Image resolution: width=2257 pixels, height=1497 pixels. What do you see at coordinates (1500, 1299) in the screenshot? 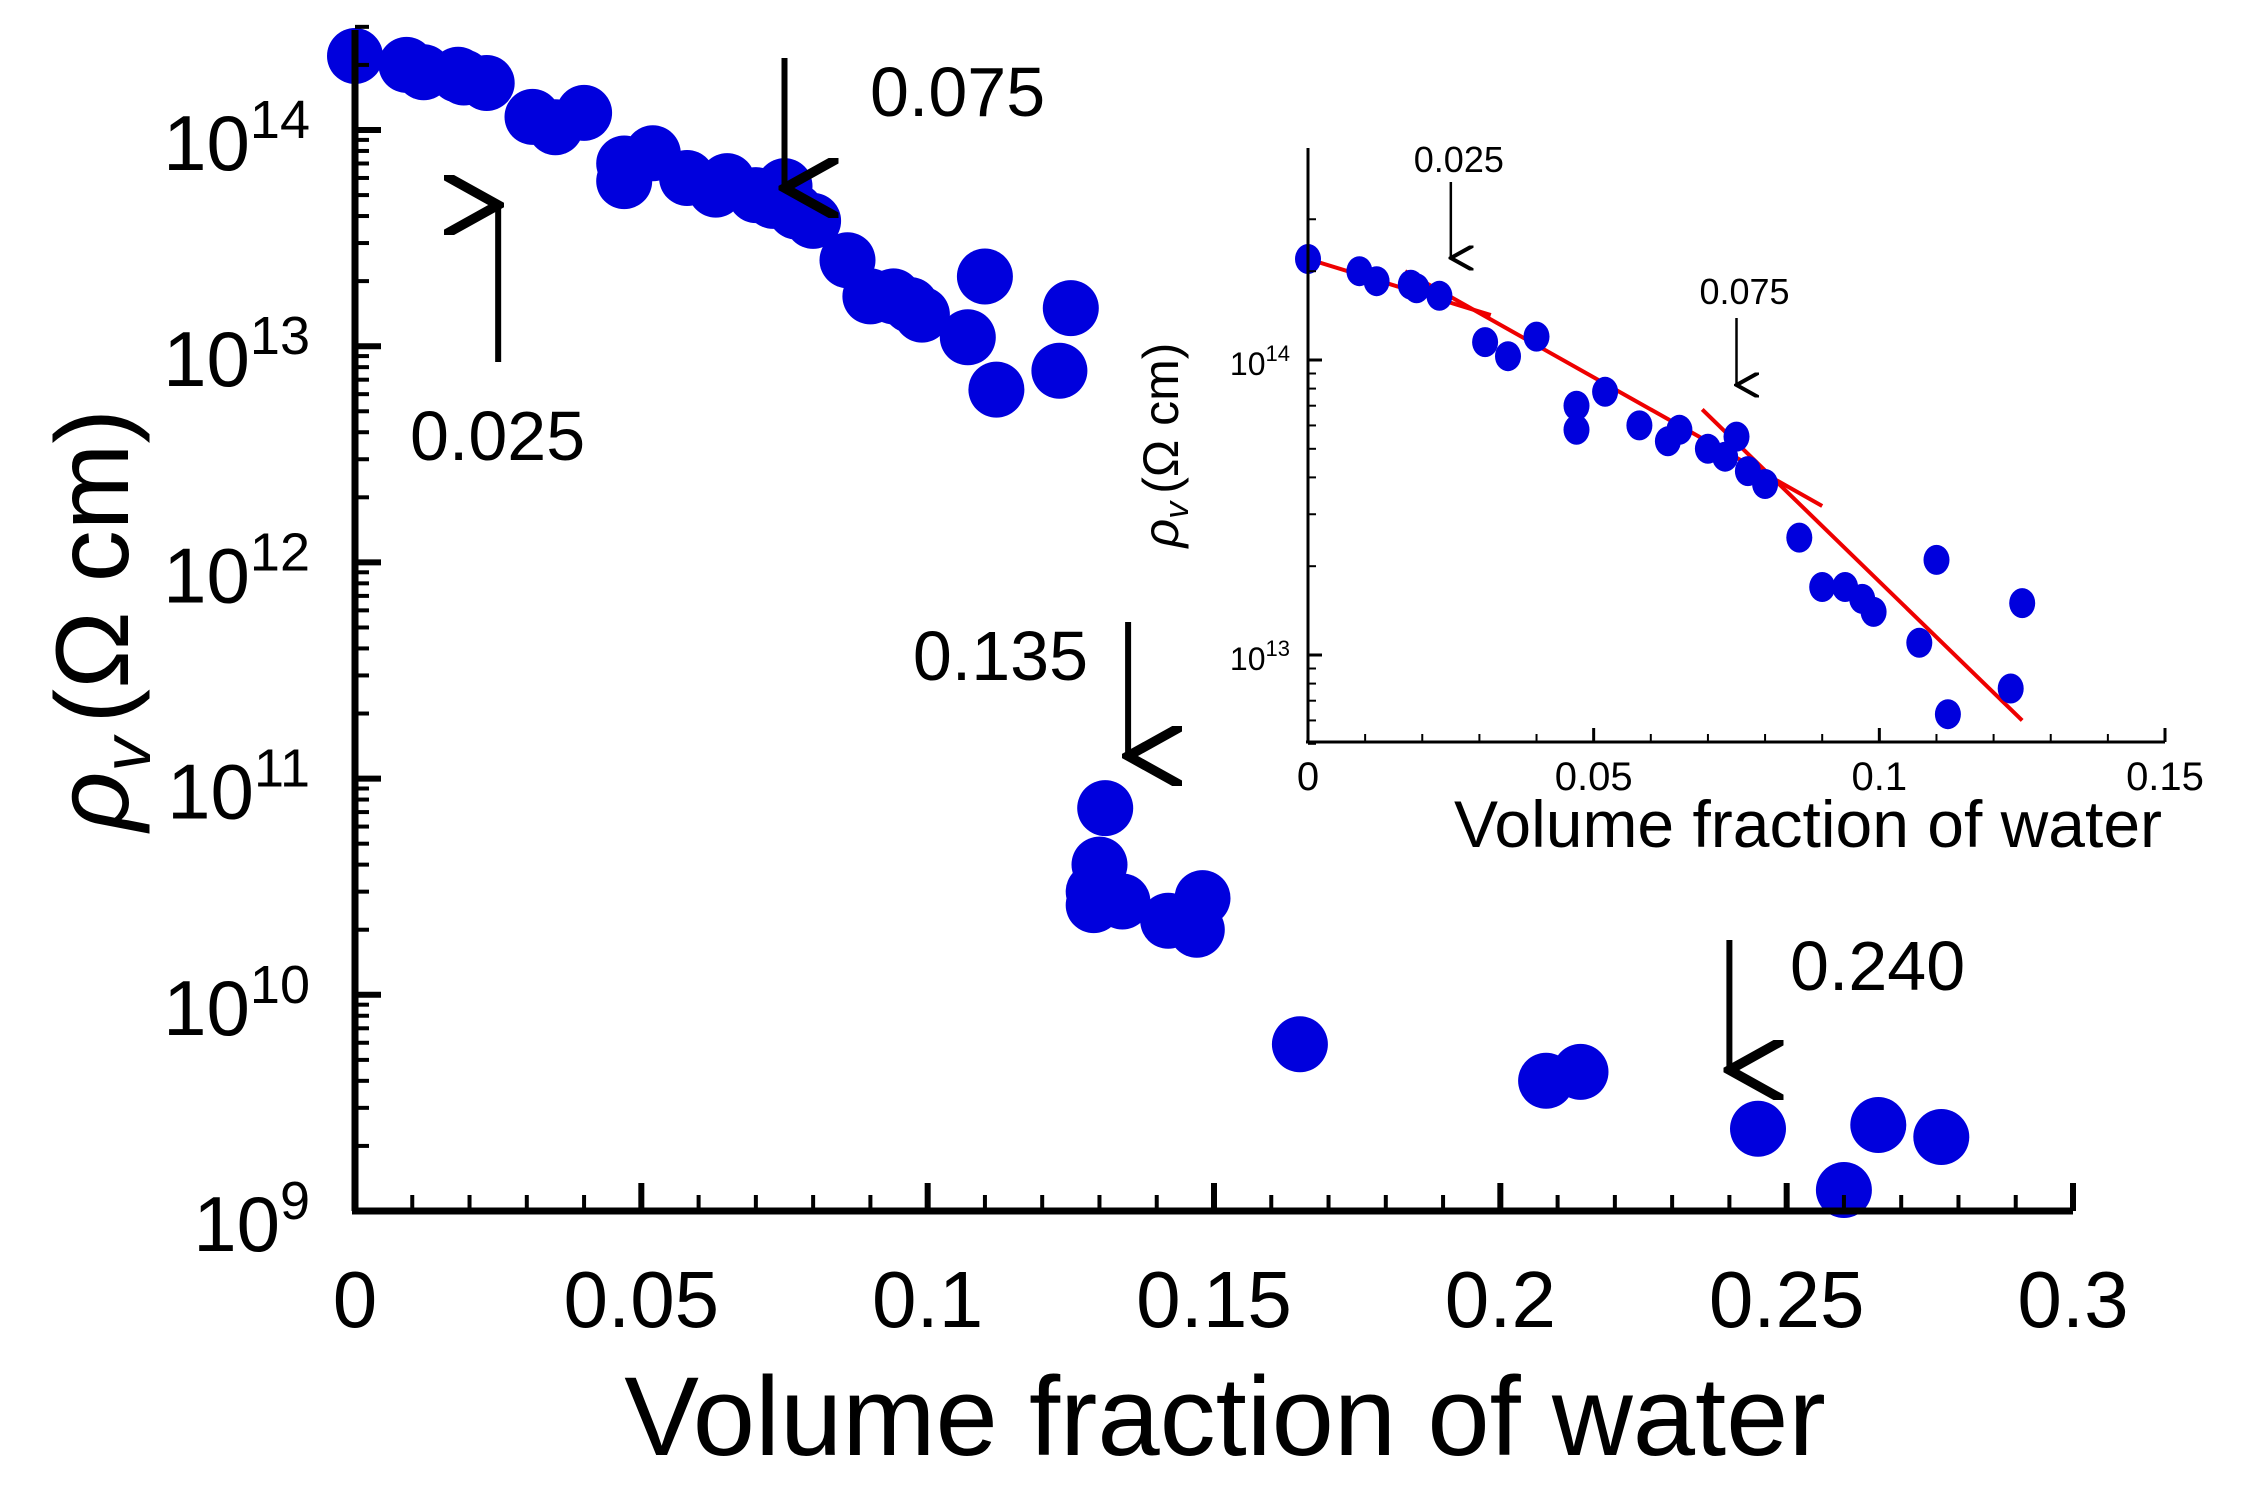
I see `main-x-tick-label: 0.2` at bounding box center [1500, 1299].